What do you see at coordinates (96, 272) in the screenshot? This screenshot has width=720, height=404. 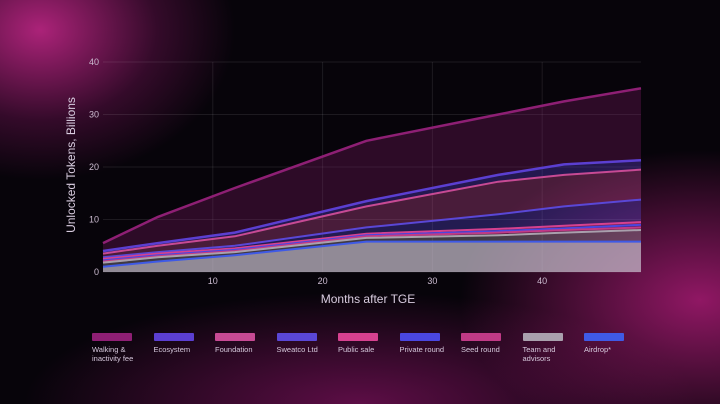 I see `y-tick-label: 0` at bounding box center [96, 272].